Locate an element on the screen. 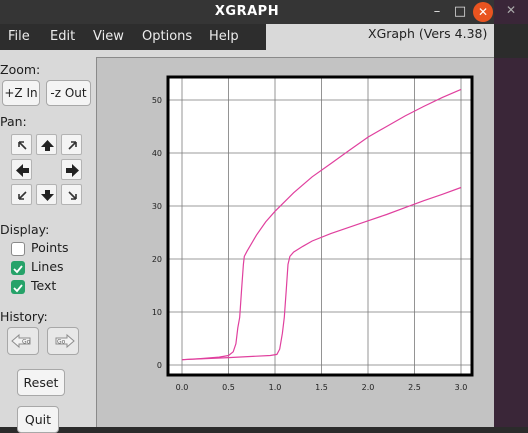 This screenshot has height=433, width=528. minimize-icon: – is located at coordinates (437, 12).